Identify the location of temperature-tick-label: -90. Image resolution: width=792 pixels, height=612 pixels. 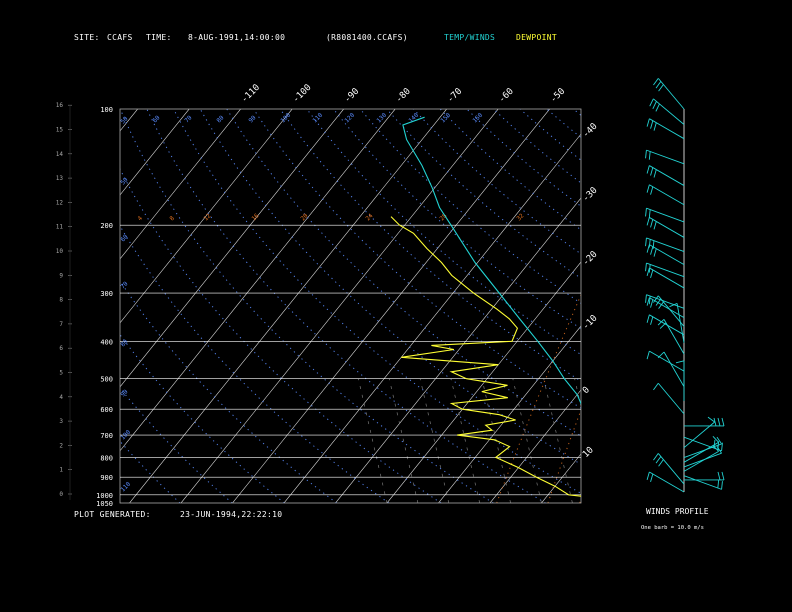
(352, 96).